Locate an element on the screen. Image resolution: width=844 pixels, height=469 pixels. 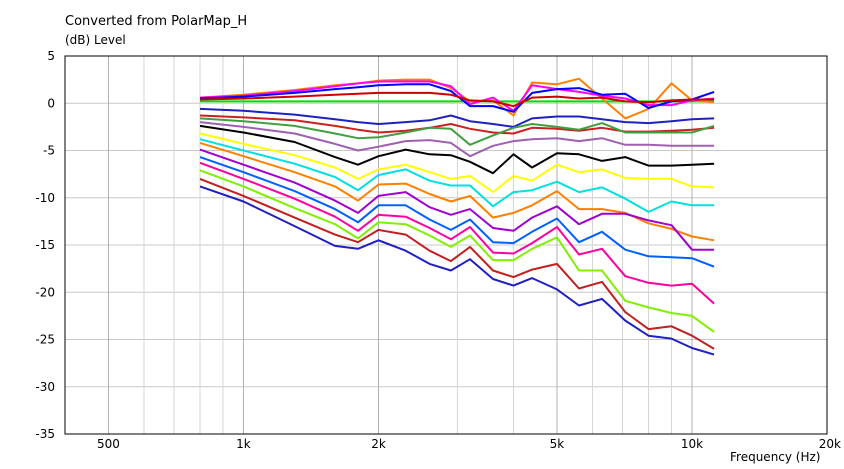
y-tick-label: -30 is located at coordinates (45, 387).